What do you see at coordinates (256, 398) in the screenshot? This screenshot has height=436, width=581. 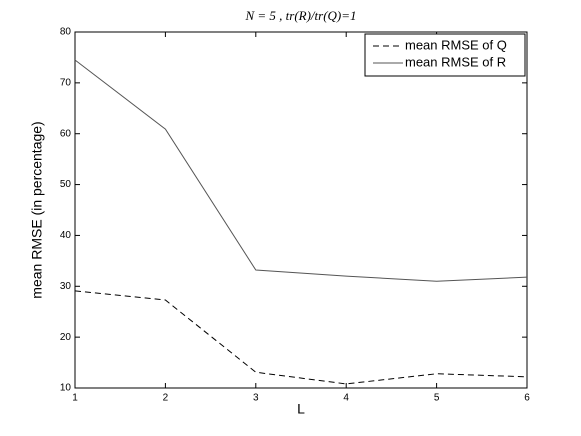 I see `x-tick-label: 3` at bounding box center [256, 398].